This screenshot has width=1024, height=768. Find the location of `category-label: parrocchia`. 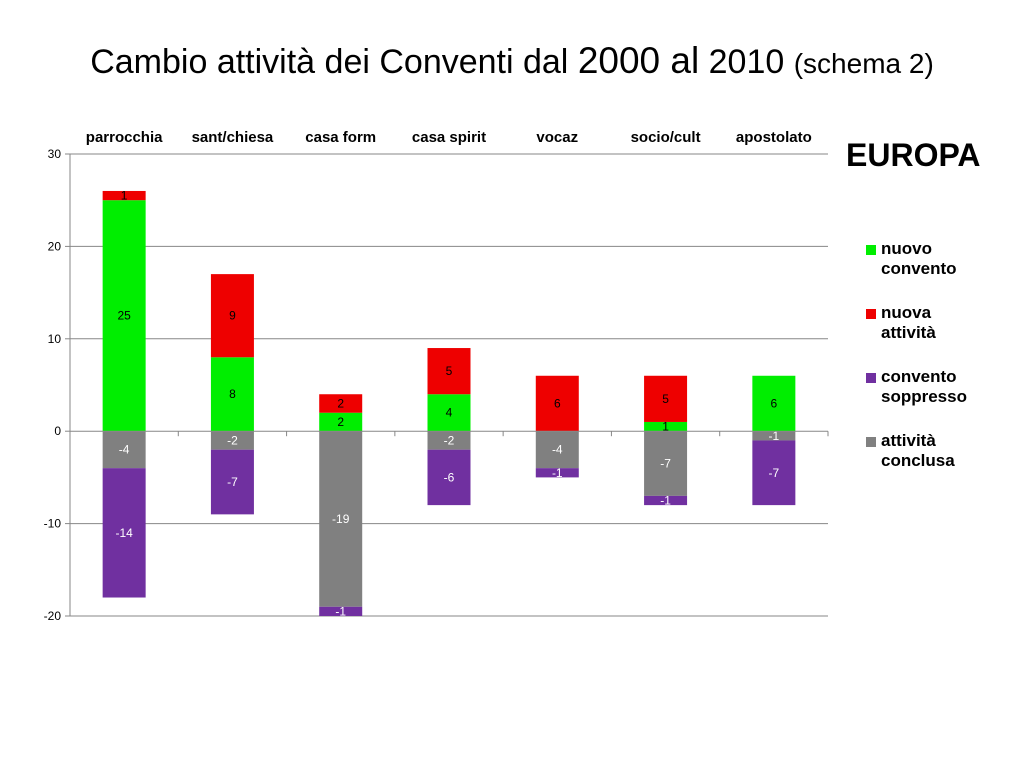

category-label: parrocchia is located at coordinates (124, 137).